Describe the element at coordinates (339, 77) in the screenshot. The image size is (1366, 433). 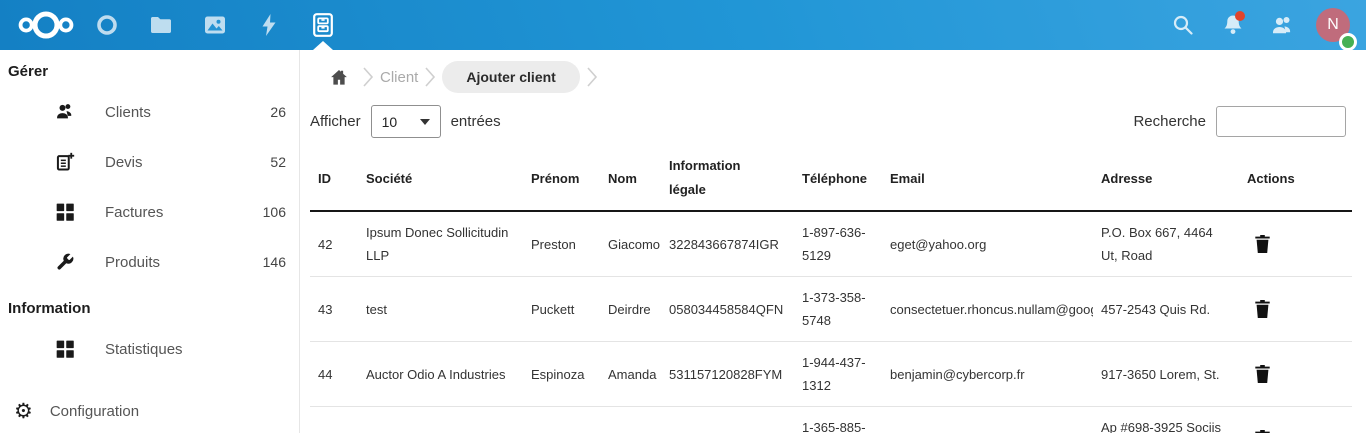
I see `home-icon` at that location.